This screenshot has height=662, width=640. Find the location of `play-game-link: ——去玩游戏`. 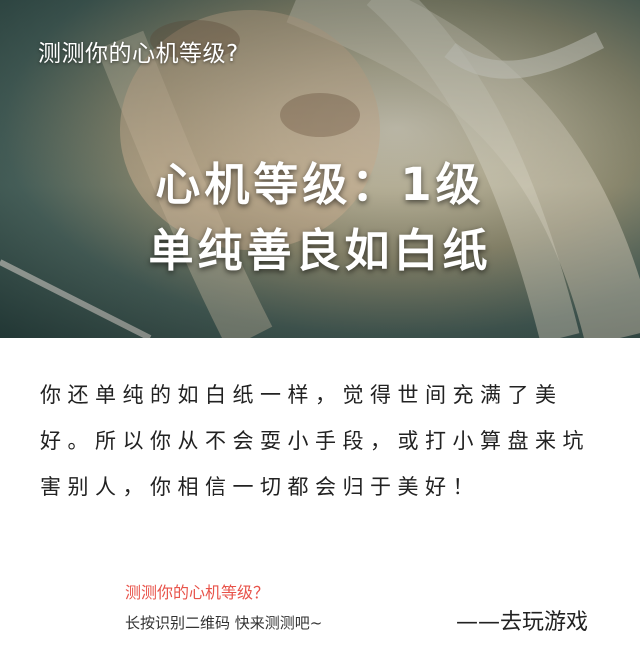

play-game-link: ——去玩游戏 is located at coordinates (522, 622).